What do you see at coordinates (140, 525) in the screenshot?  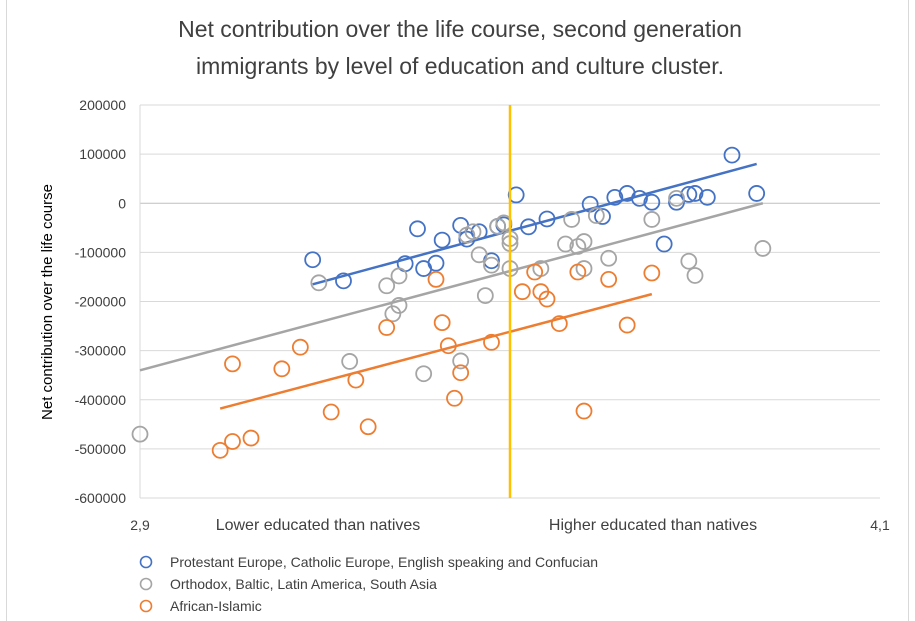 I see `x-tick-label: 2,9` at bounding box center [140, 525].